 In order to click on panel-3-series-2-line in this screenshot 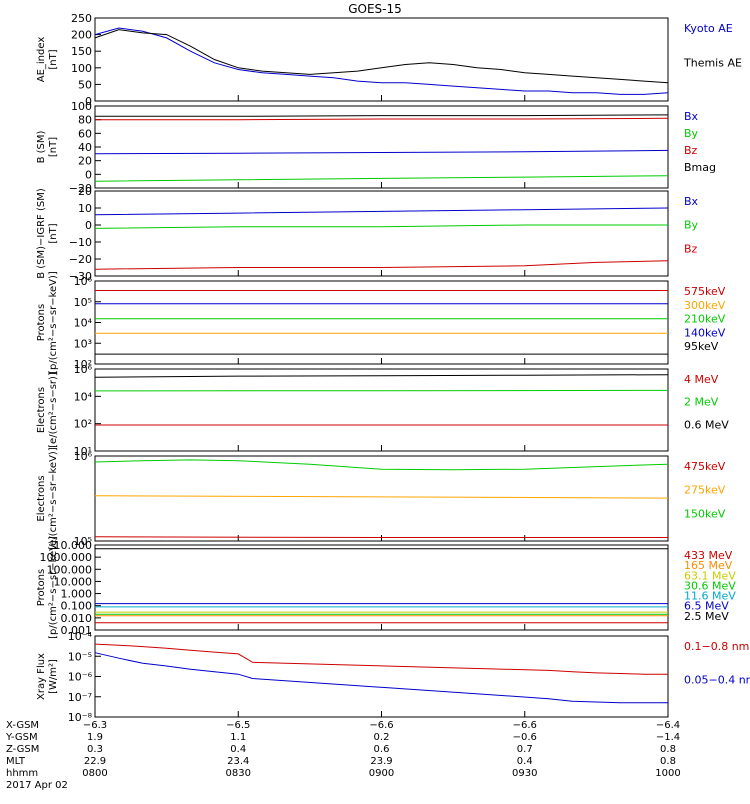, I will do `click(381, 226)`.